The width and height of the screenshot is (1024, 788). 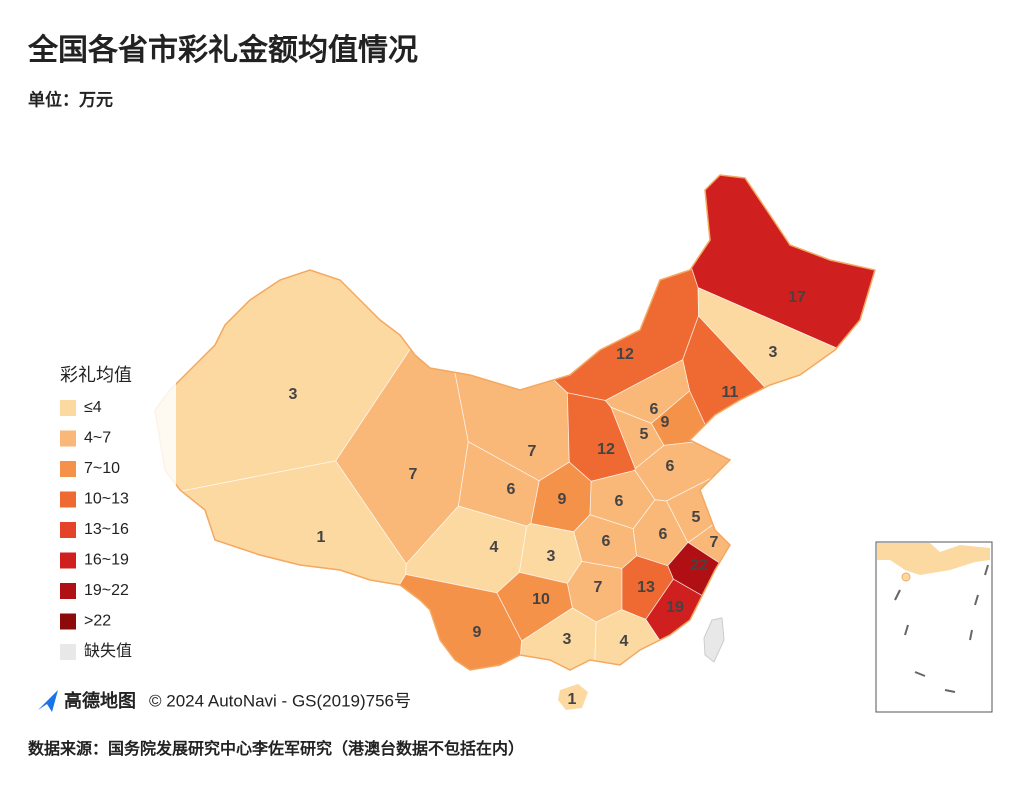 What do you see at coordinates (276, 748) in the screenshot?
I see `source: 数据来源：国务院发展研究中心李佐军研究（港澳台数据不包括在内）` at bounding box center [276, 748].